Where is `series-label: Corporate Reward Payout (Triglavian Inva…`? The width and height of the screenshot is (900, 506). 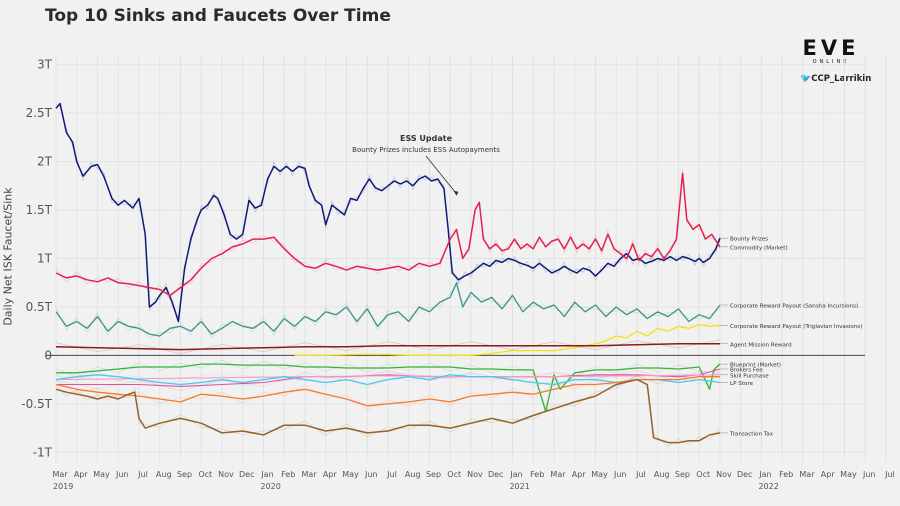 series-label: Corporate Reward Payout (Triglavian Inva… is located at coordinates (796, 327).